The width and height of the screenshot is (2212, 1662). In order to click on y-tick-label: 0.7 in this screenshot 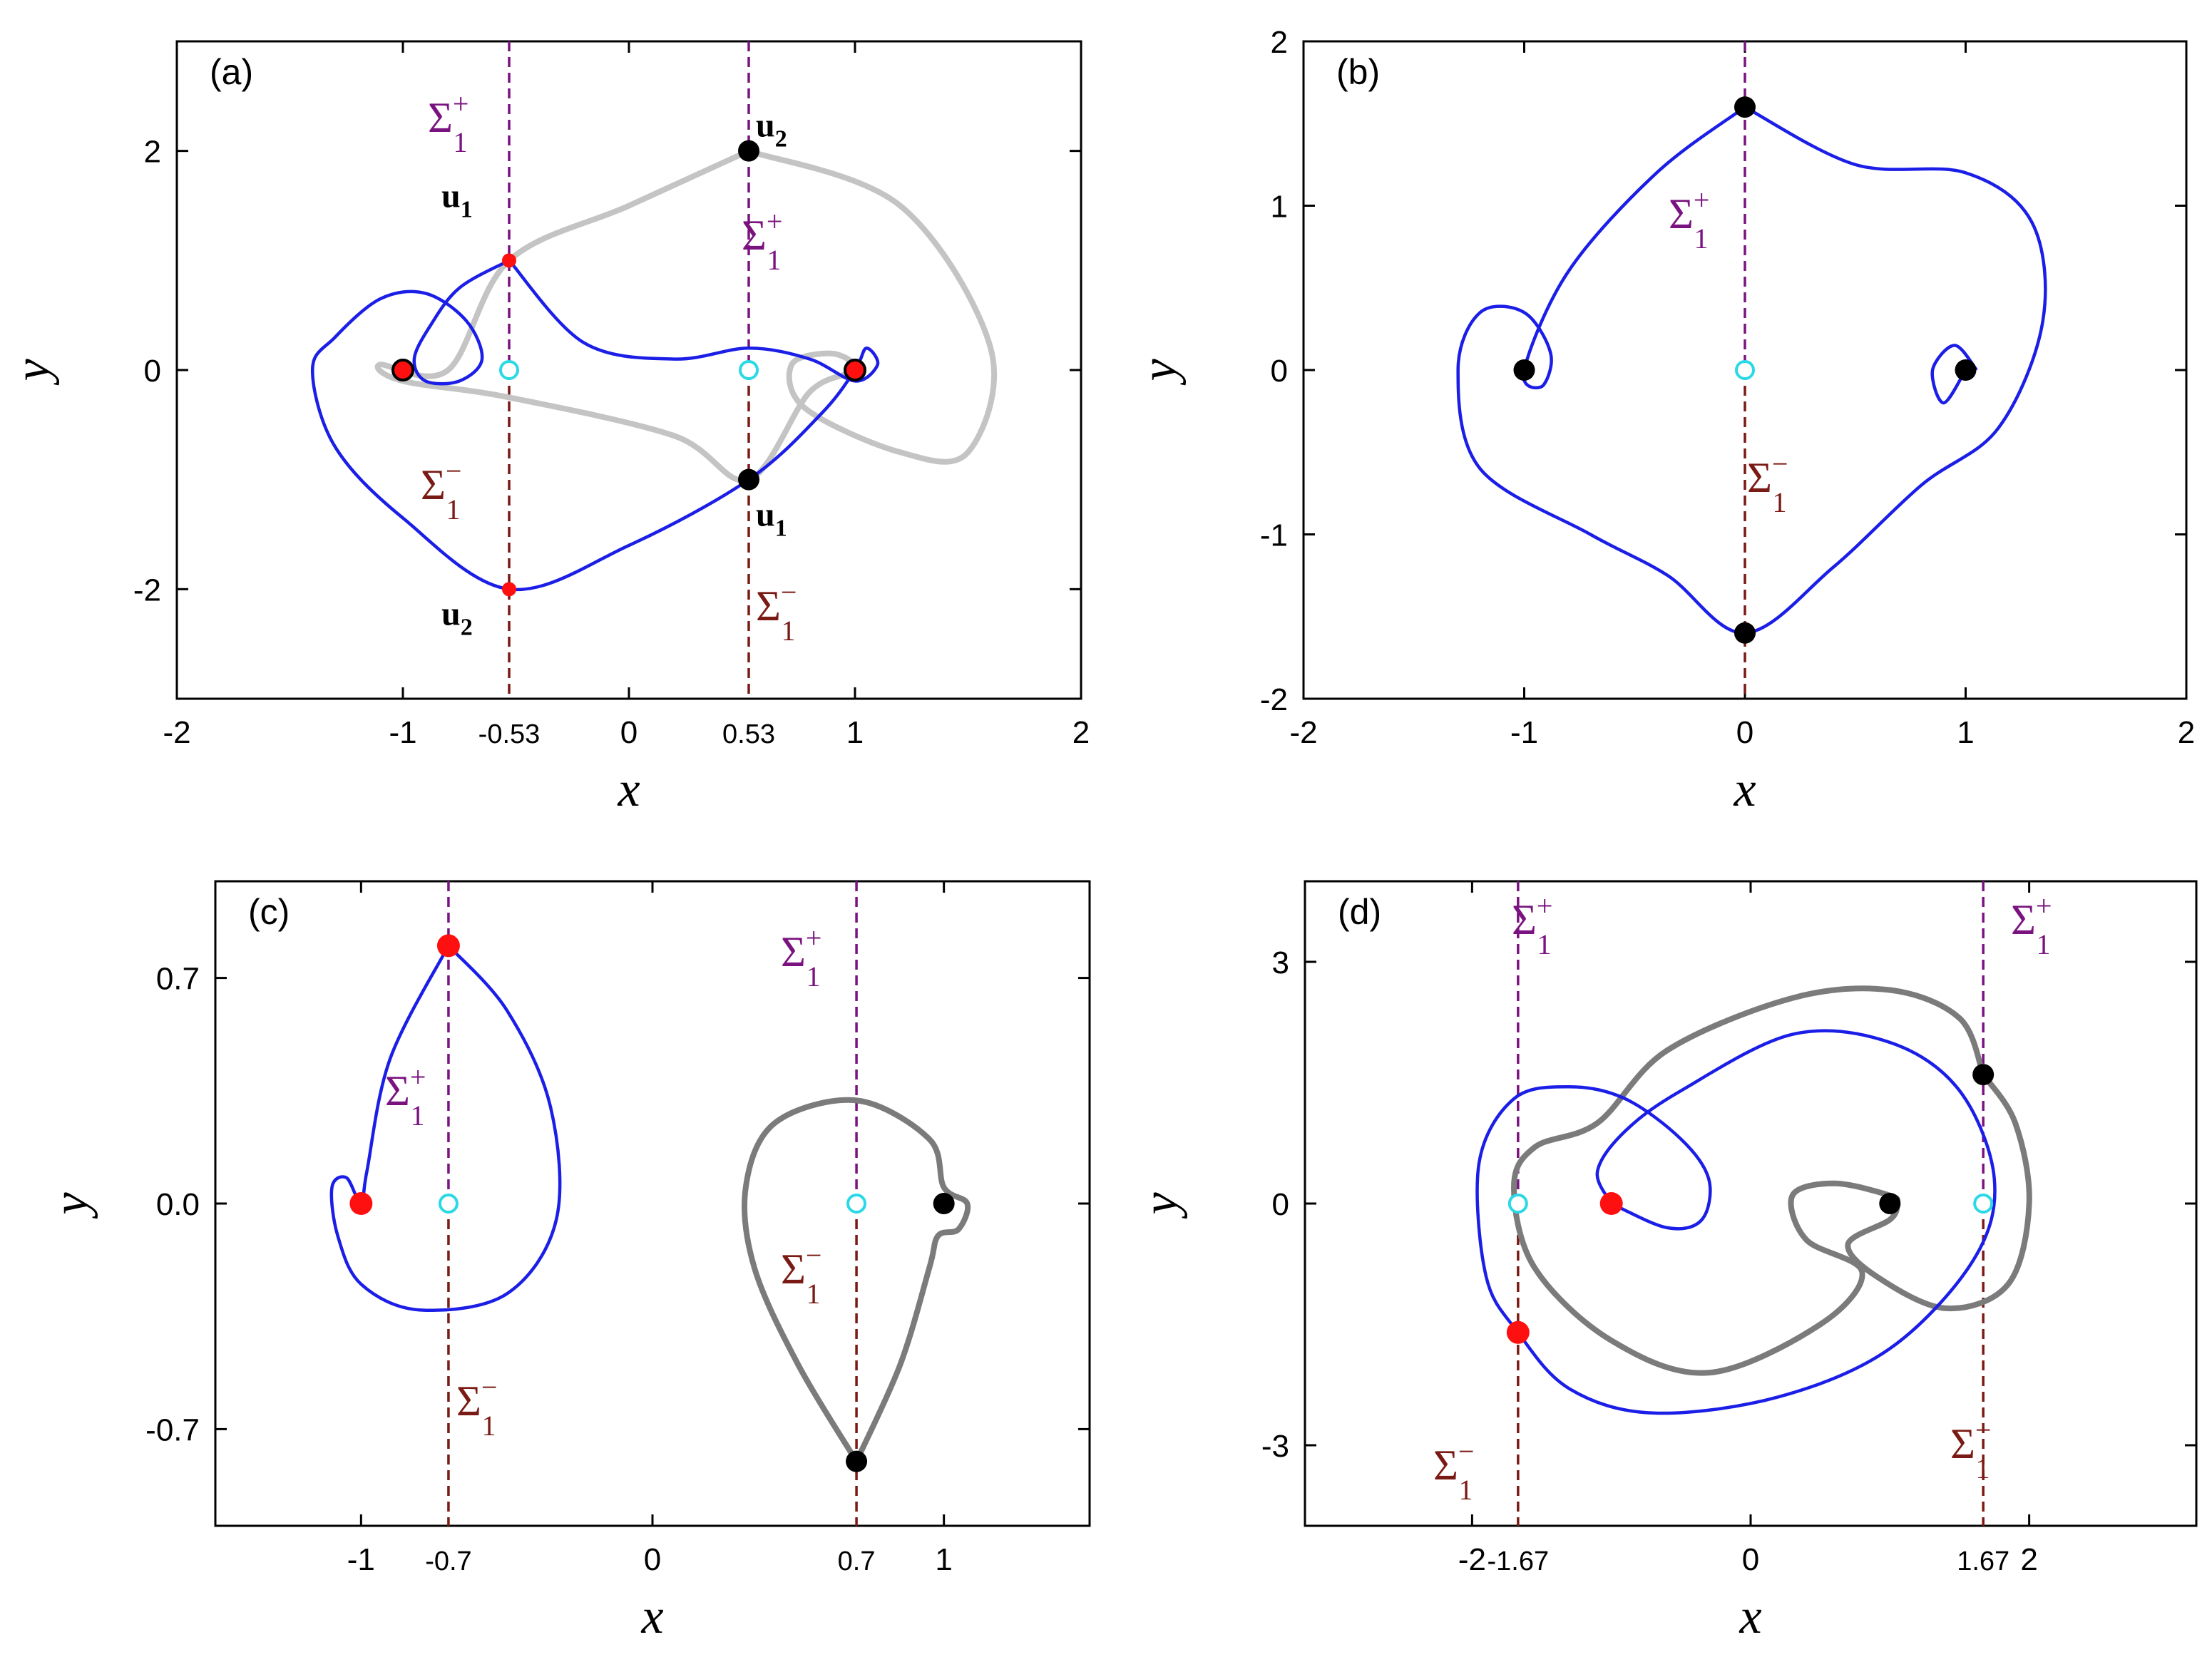, I will do `click(178, 979)`.